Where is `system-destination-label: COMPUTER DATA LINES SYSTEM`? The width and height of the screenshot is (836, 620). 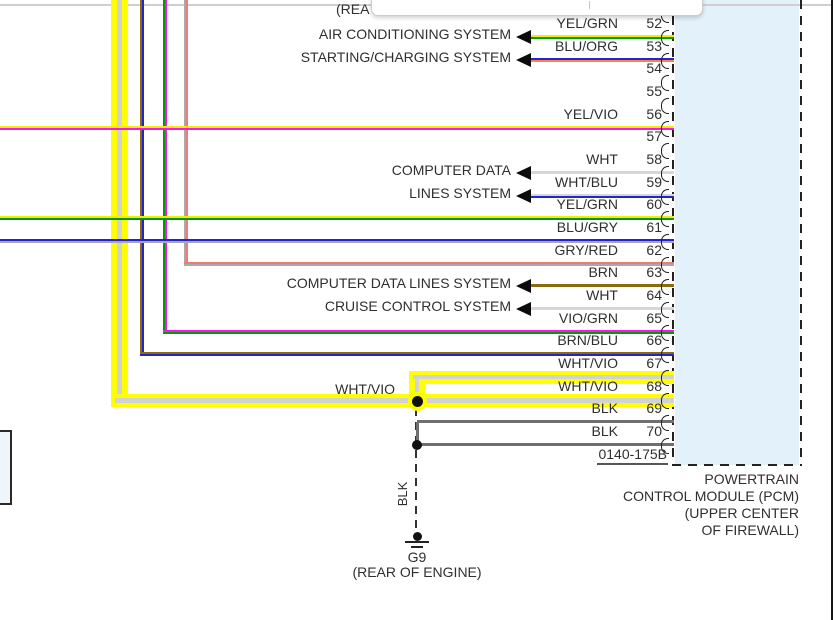 system-destination-label: COMPUTER DATA LINES SYSTEM is located at coordinates (398, 283).